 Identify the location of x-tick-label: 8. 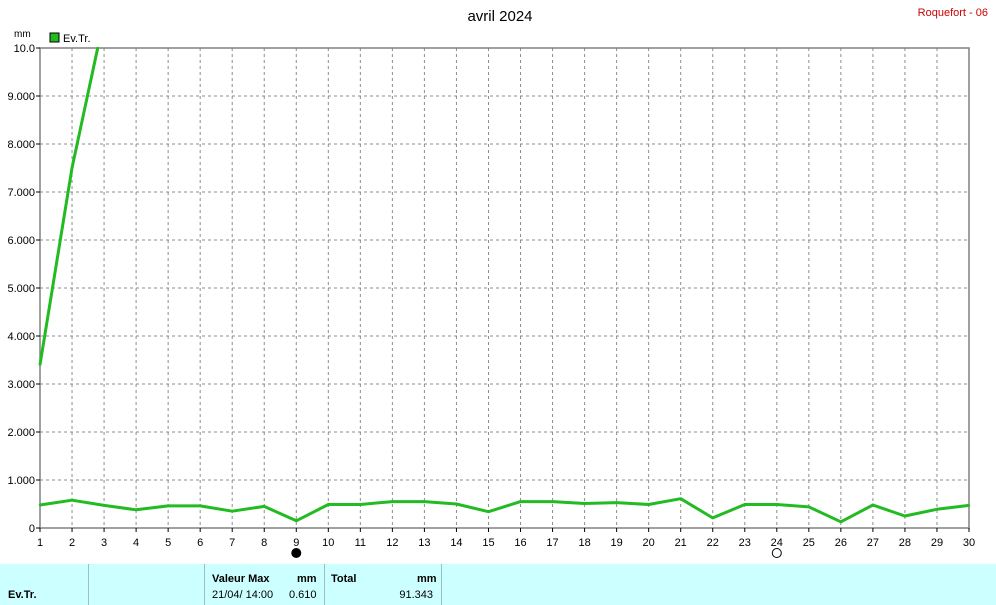
(264, 543).